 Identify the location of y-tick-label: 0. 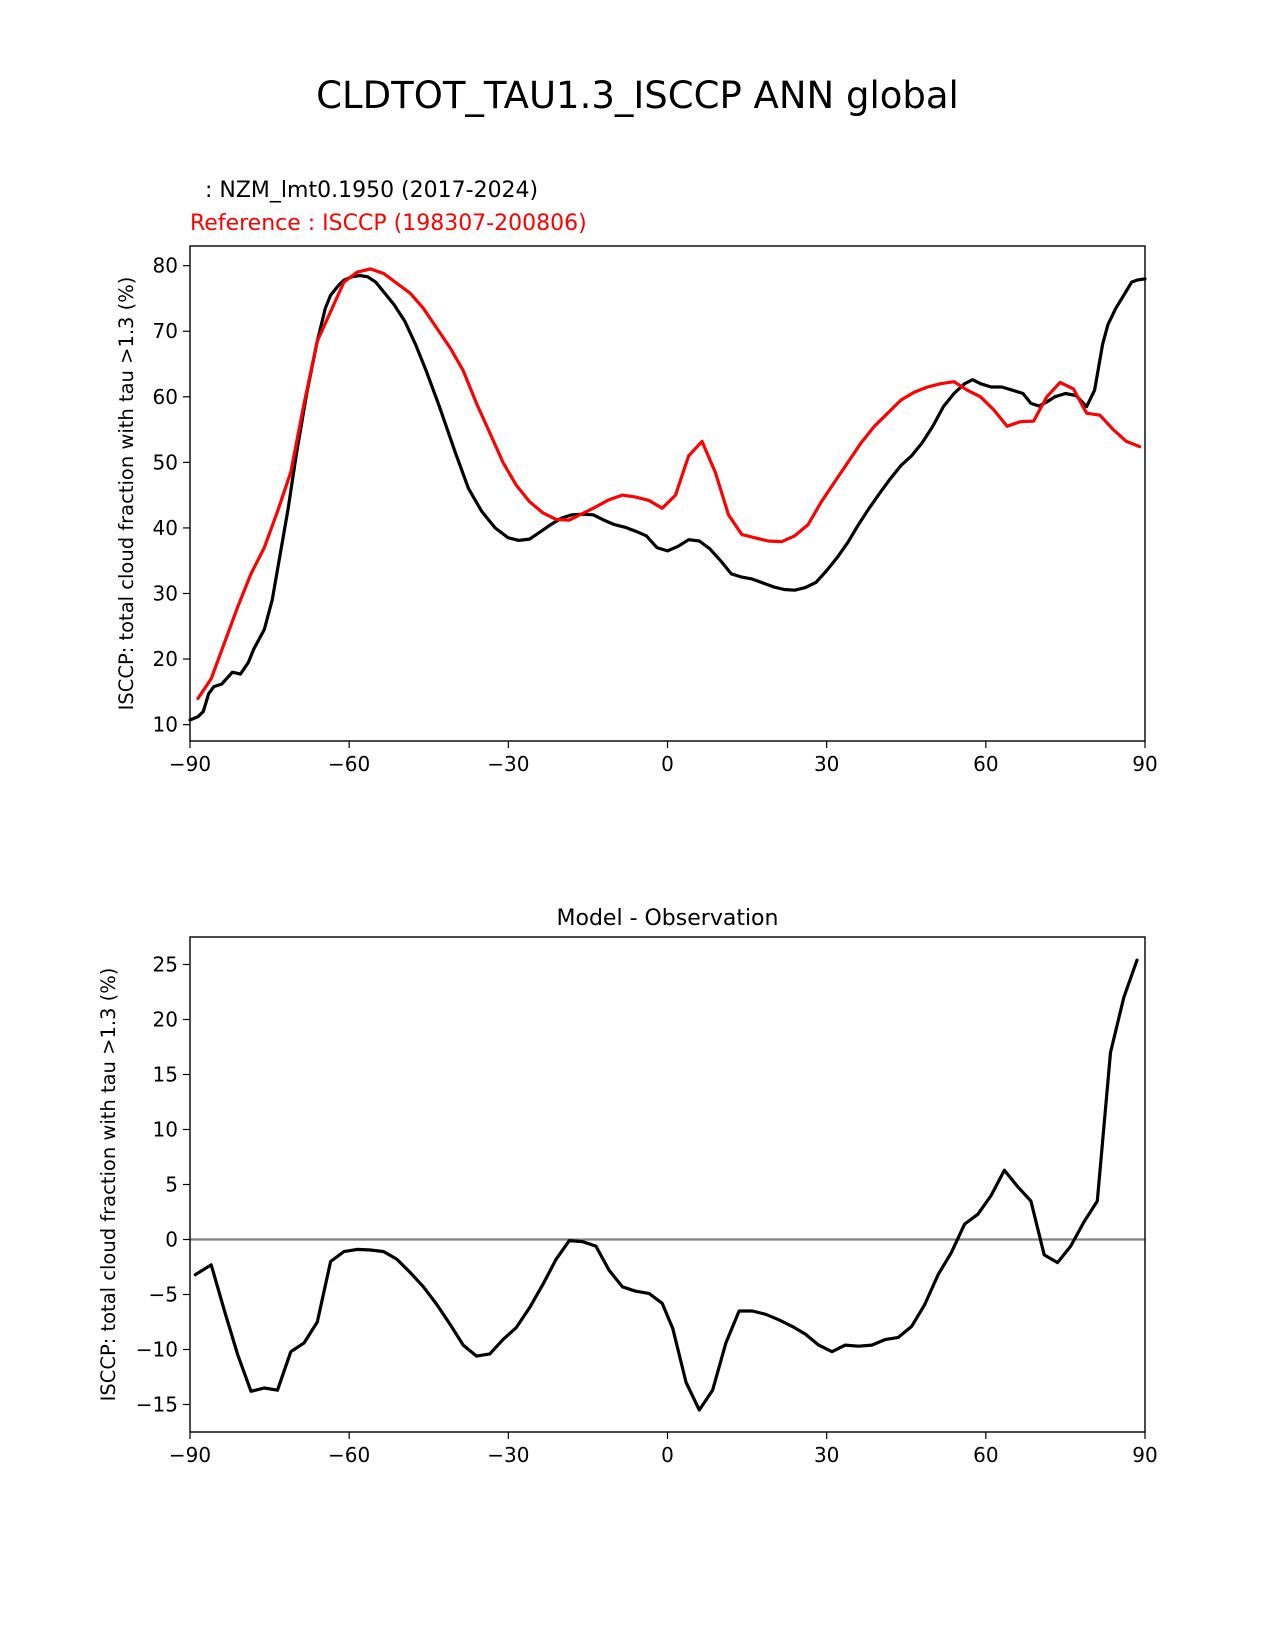
(171, 1240).